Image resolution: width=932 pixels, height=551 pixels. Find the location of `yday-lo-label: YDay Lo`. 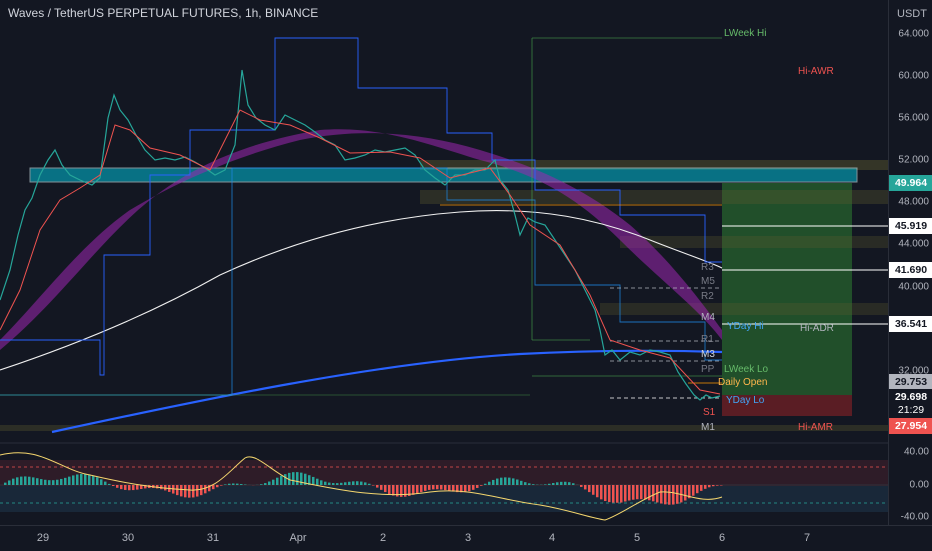

yday-lo-label: YDay Lo is located at coordinates (745, 400).